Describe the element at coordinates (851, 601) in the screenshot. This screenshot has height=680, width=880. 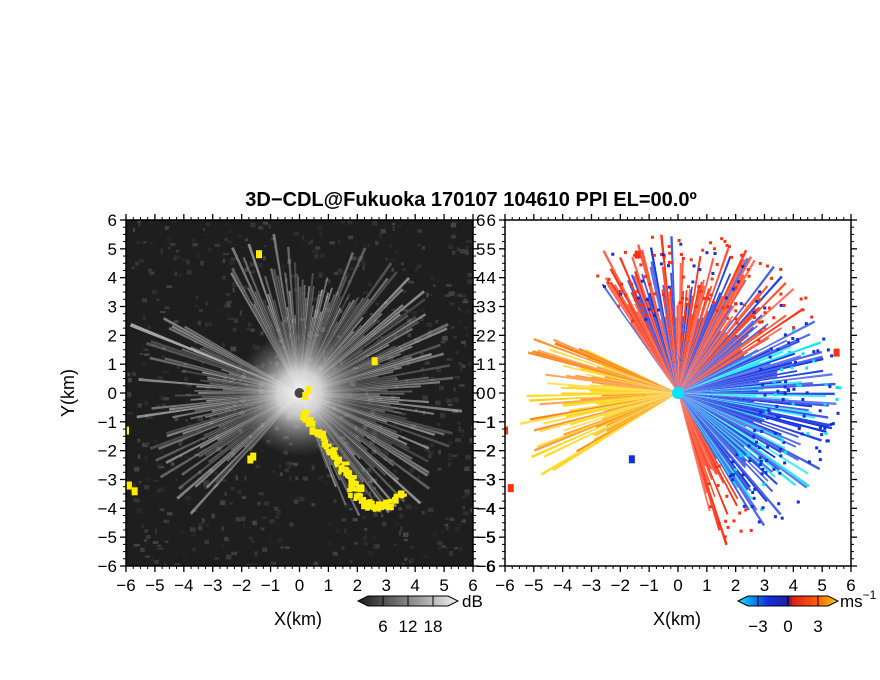
I see `velocity-colorbar-unit-base: ms` at that location.